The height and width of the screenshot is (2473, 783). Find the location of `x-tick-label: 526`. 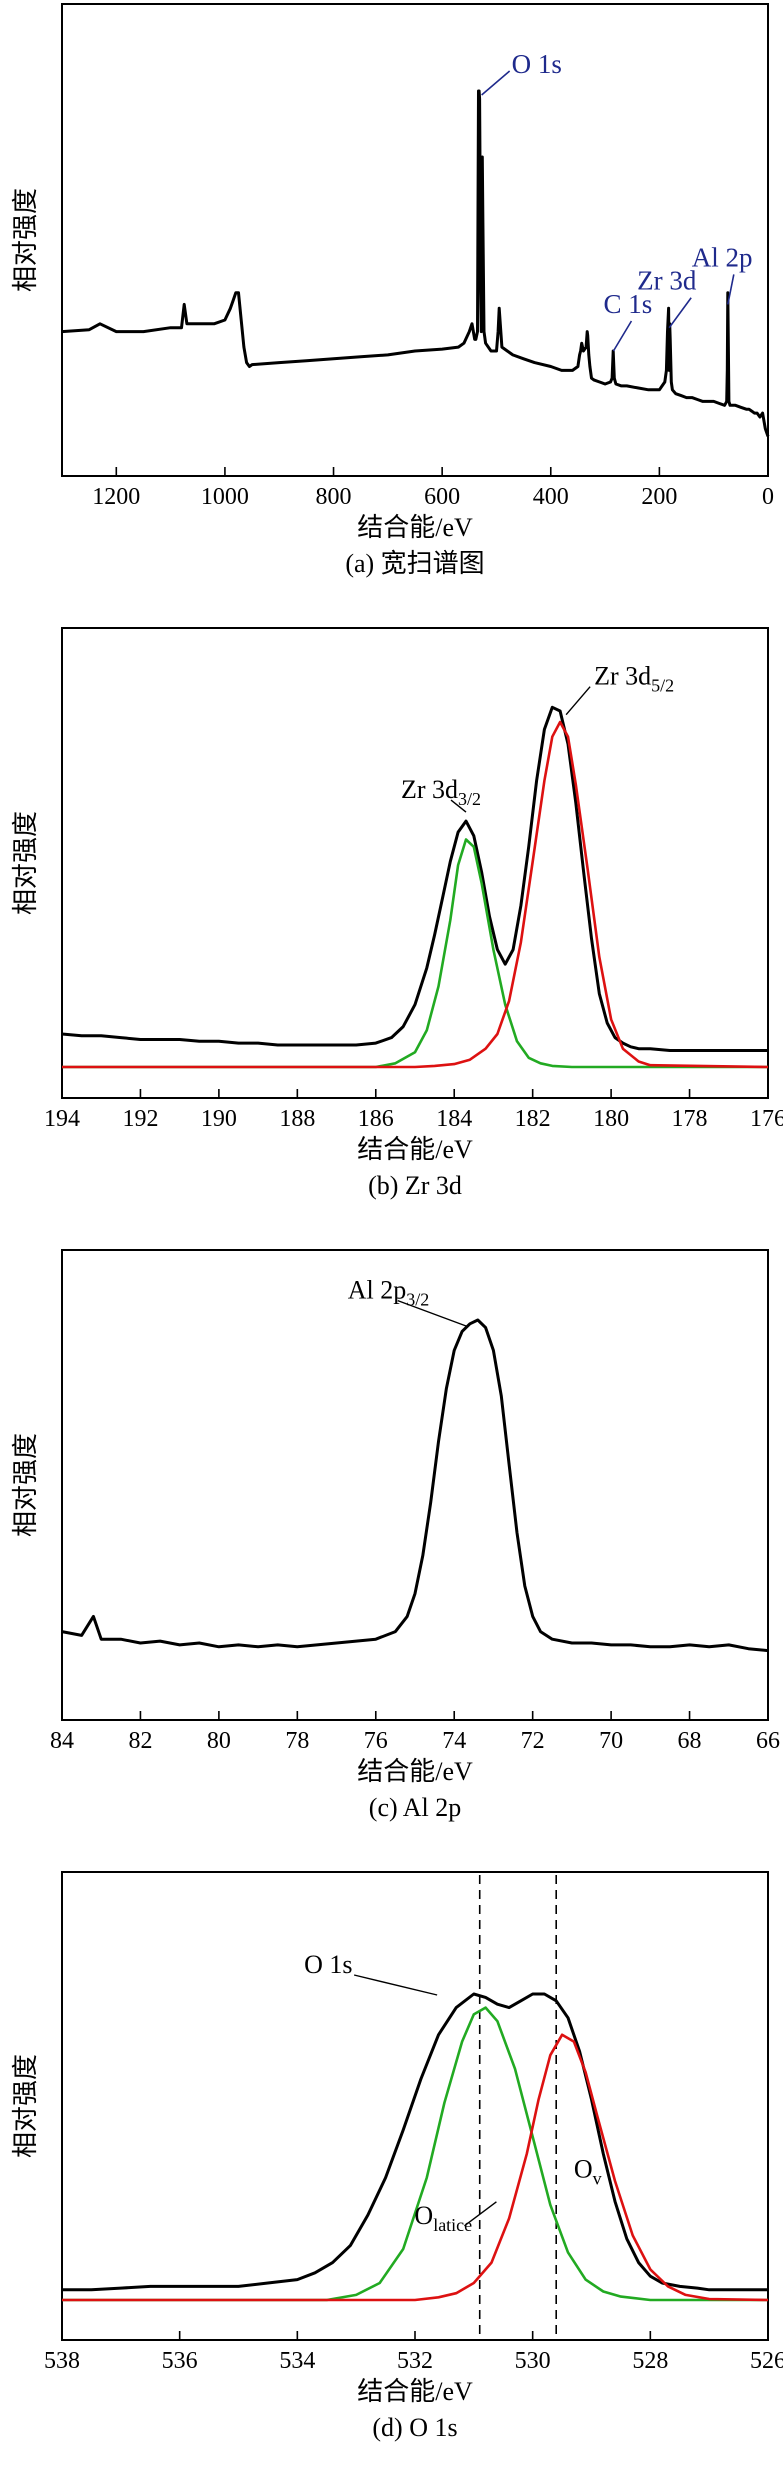

x-tick-label: 526 is located at coordinates (766, 2361).